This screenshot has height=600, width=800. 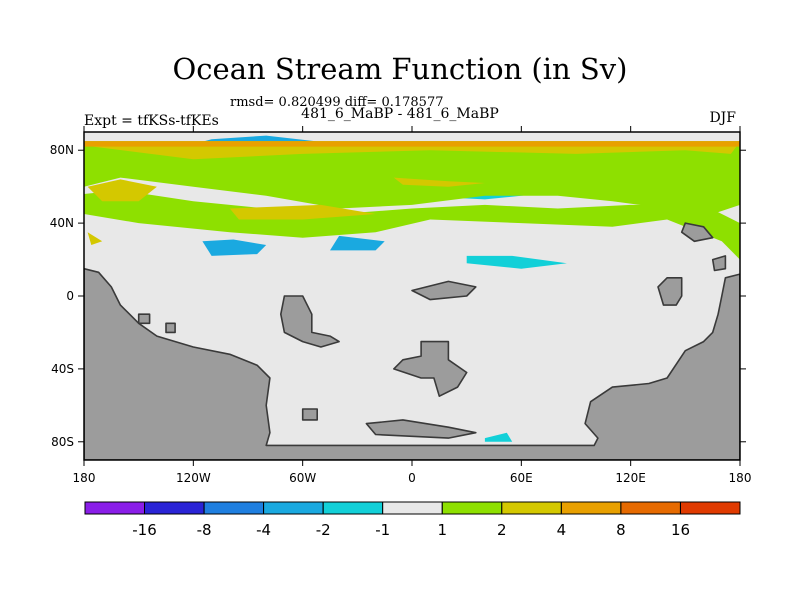 What do you see at coordinates (630, 478) in the screenshot?
I see `x-tick-label: 120E` at bounding box center [630, 478].